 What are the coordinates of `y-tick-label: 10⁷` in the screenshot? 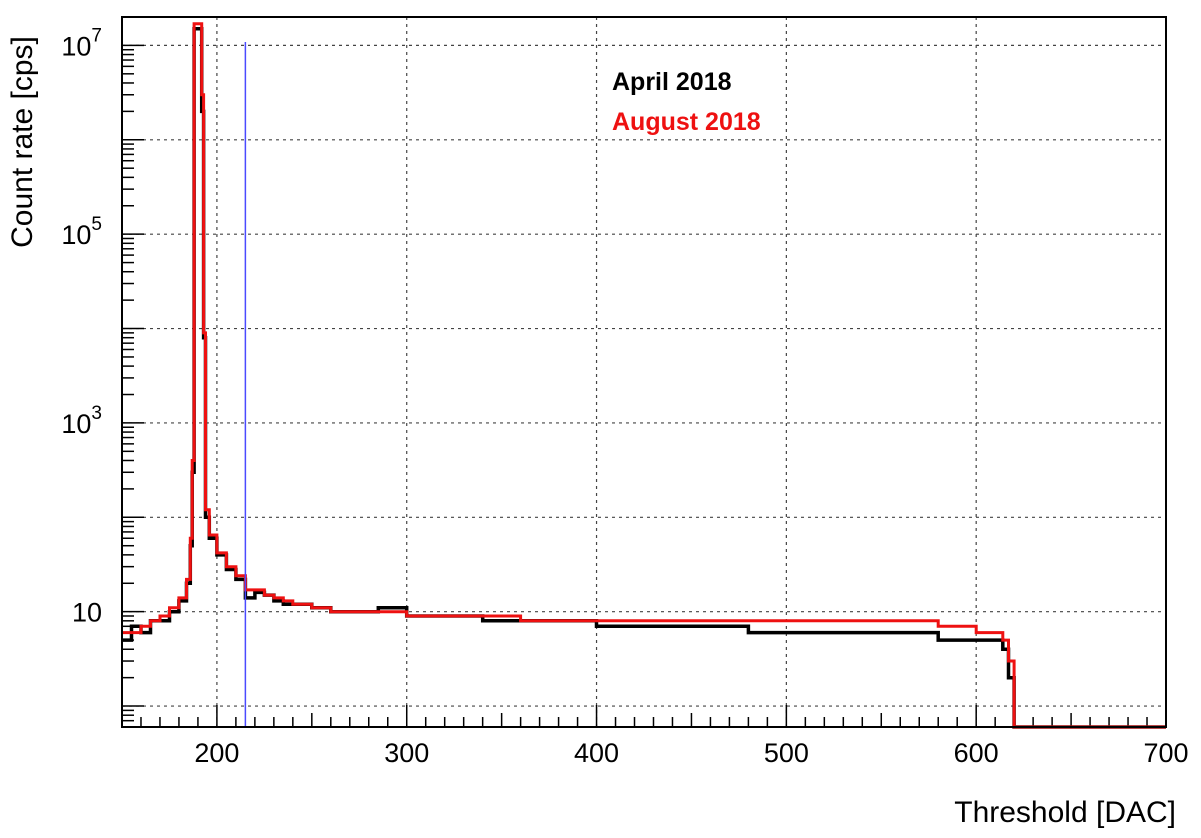 It's located at (81, 43).